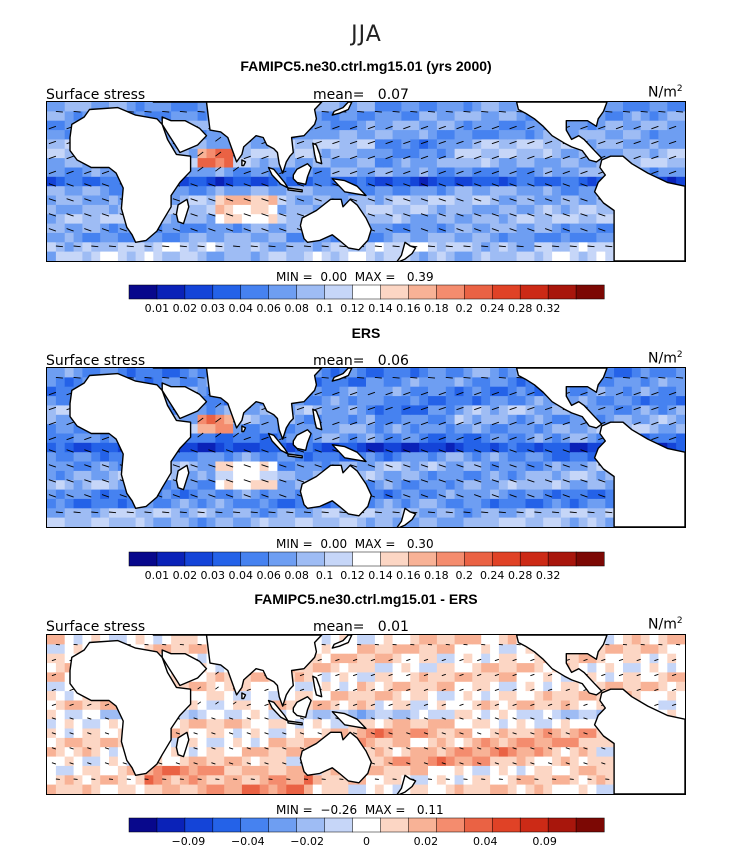  I want to click on land-arabia, so click(184, 668).